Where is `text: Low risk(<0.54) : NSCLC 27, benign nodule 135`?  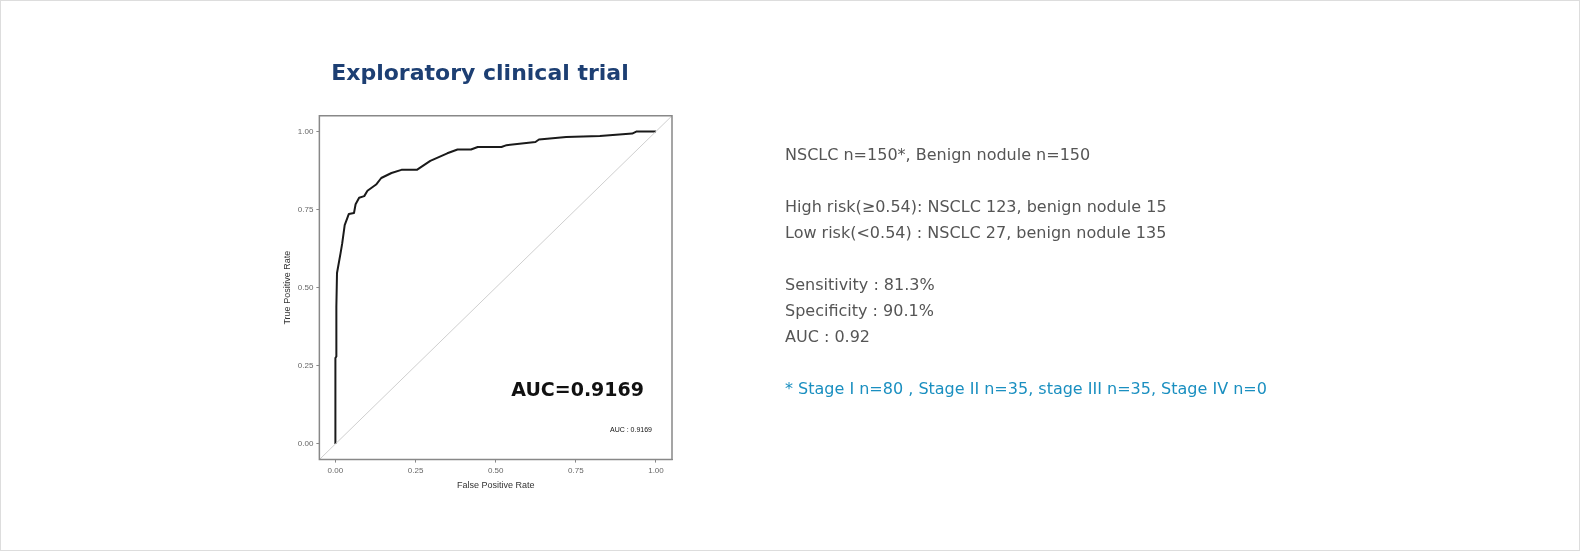
text: Low risk(<0.54) : NSCLC 27, benign nodule 135 is located at coordinates (976, 233).